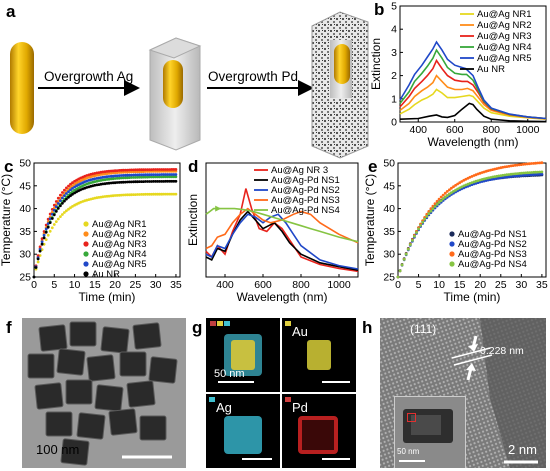  What do you see at coordinates (305, 190) in the screenshot?
I see `legend-label: Au@Ag-Pd NS2` at bounding box center [305, 190].